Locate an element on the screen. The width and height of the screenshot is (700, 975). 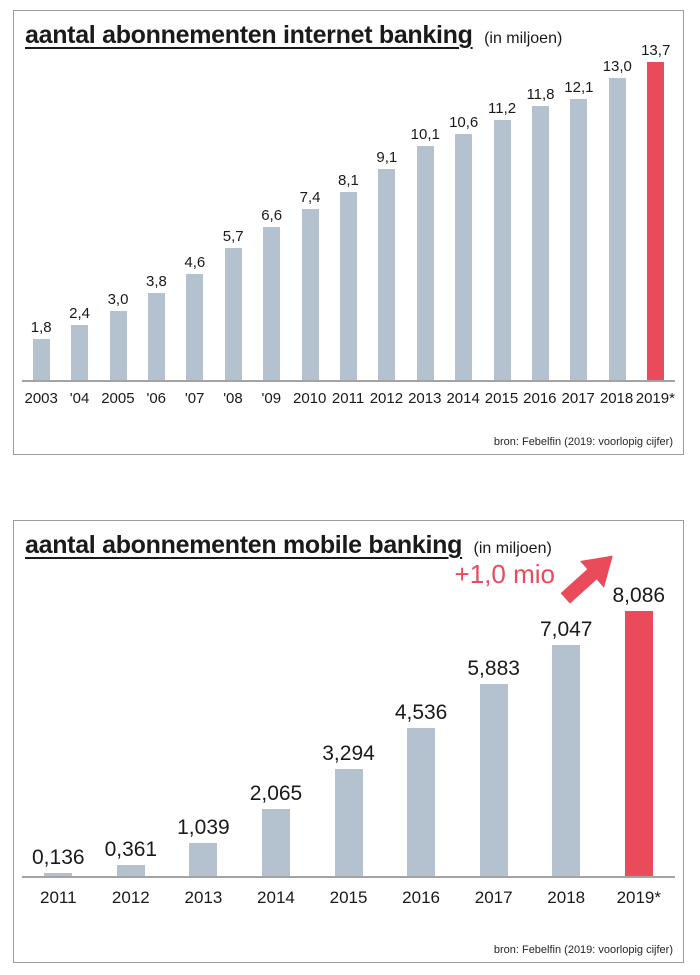
x-axis-label: '08 is located at coordinates (233, 398).